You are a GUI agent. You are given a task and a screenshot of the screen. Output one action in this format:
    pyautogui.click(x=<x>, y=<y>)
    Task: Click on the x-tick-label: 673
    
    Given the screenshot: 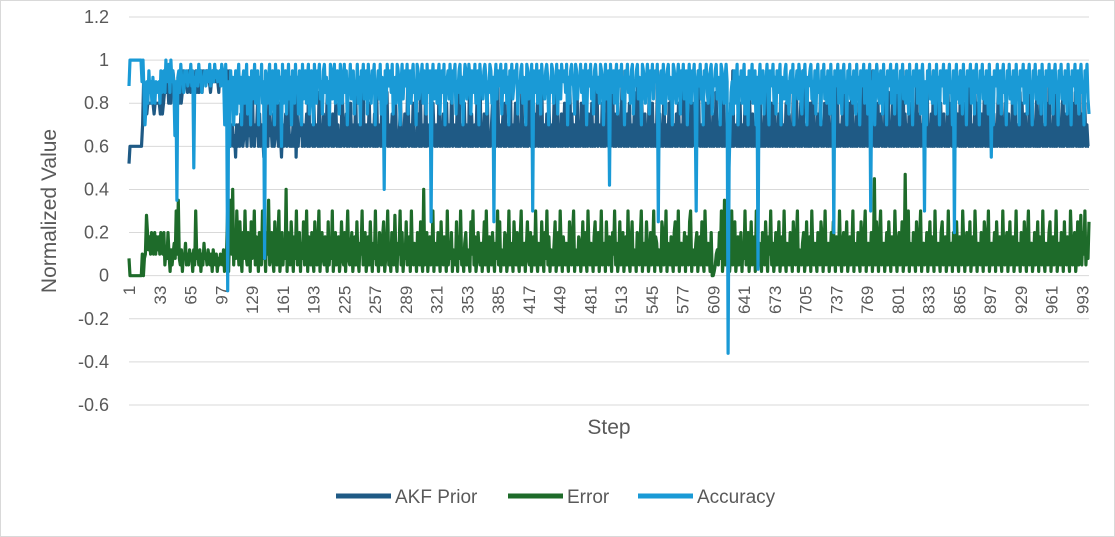 What is the action you would take?
    pyautogui.click(x=775, y=300)
    